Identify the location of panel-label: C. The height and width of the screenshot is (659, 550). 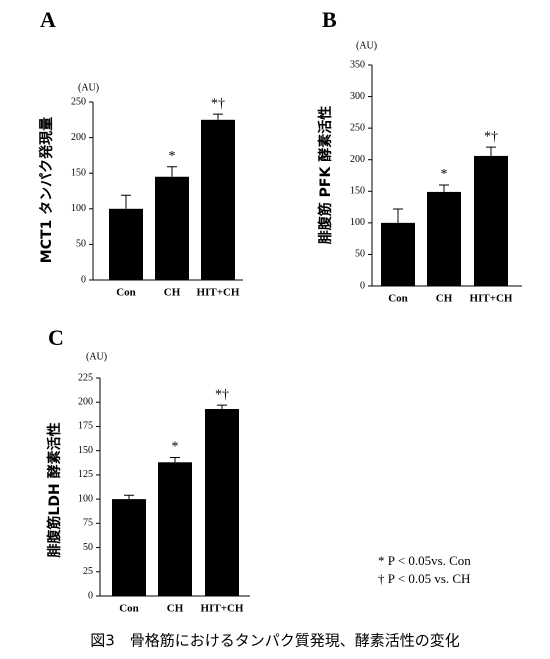
(56, 337).